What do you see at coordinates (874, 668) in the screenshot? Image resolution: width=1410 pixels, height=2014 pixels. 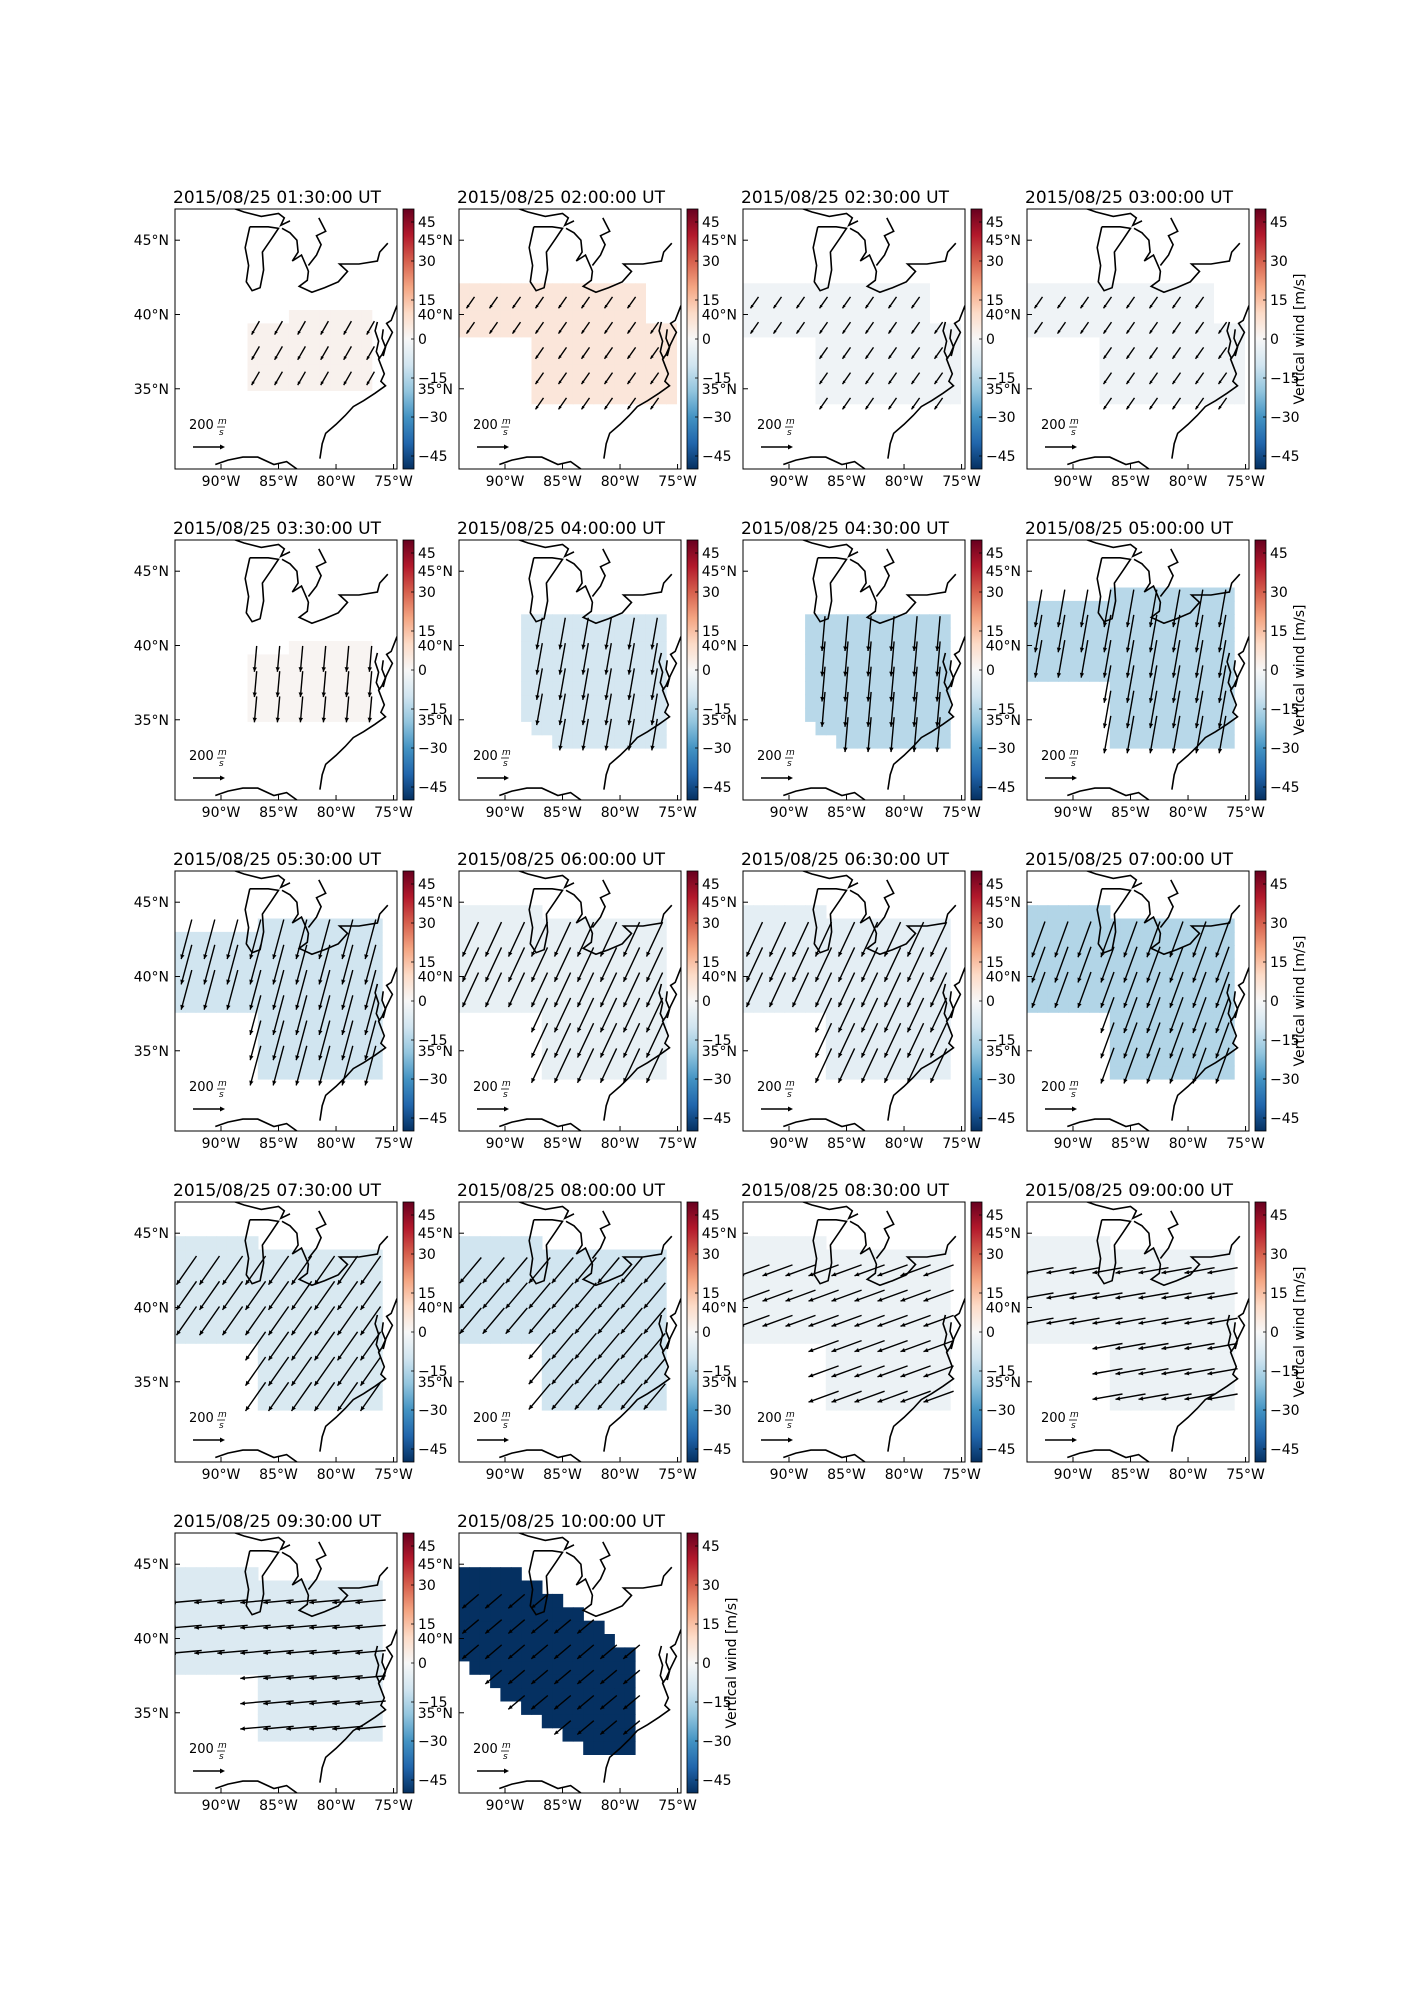 I see `map-area` at bounding box center [874, 668].